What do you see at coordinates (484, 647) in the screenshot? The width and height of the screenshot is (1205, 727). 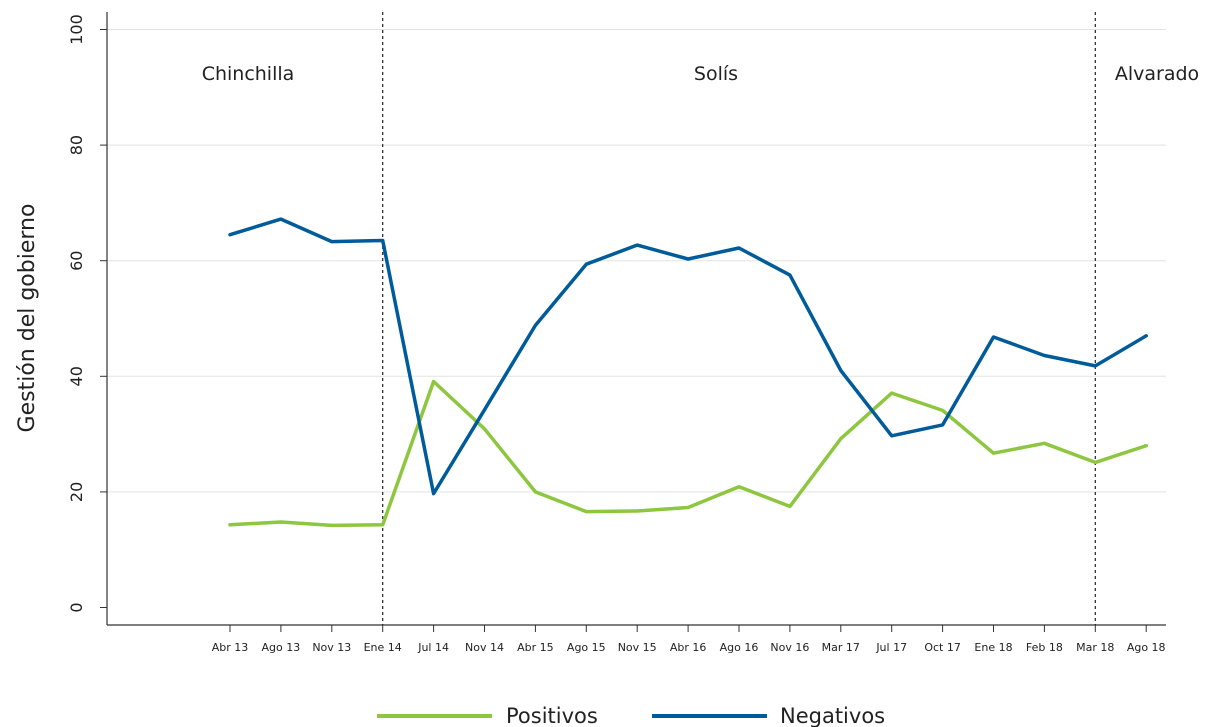 I see `x-tick-label: Nov 14` at bounding box center [484, 647].